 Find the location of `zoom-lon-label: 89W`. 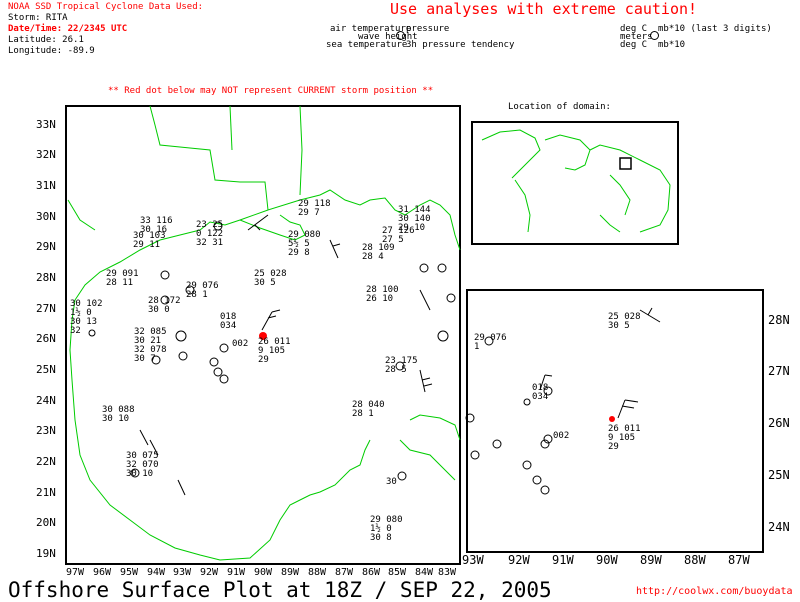

zoom-lon-label: 89W is located at coordinates (651, 560).